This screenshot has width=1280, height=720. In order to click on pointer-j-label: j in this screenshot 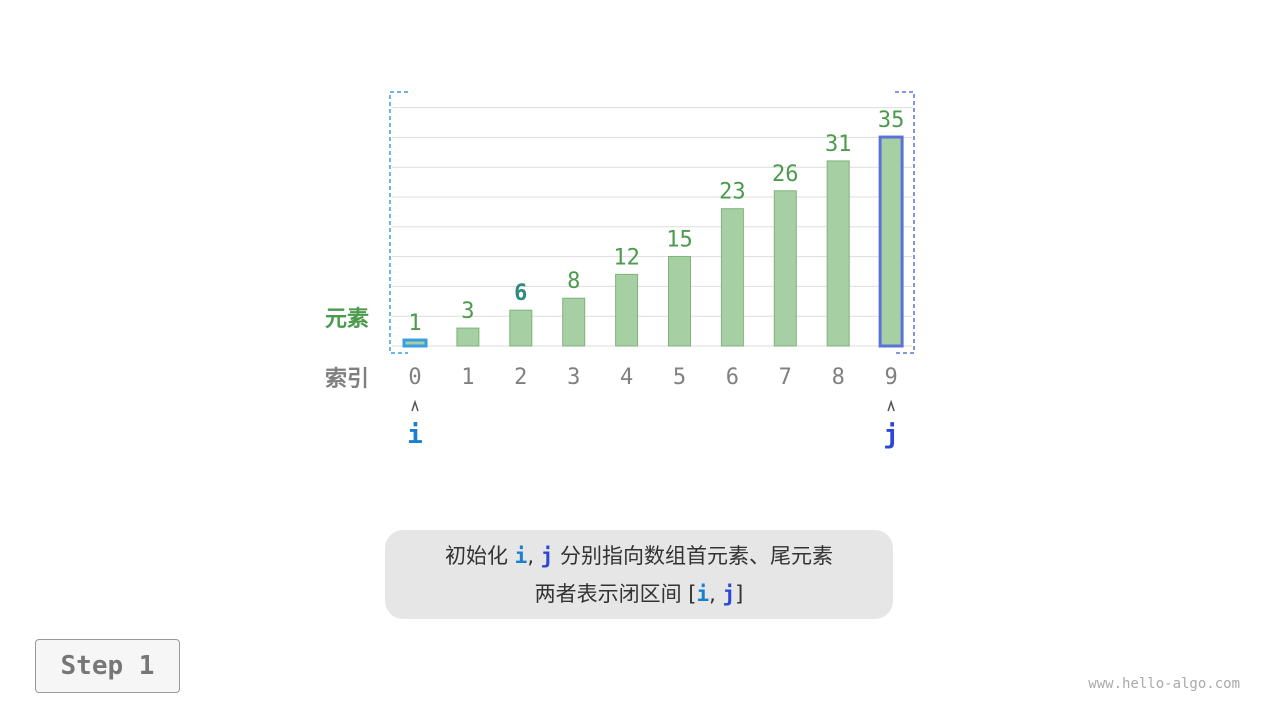, I will do `click(891, 435)`.